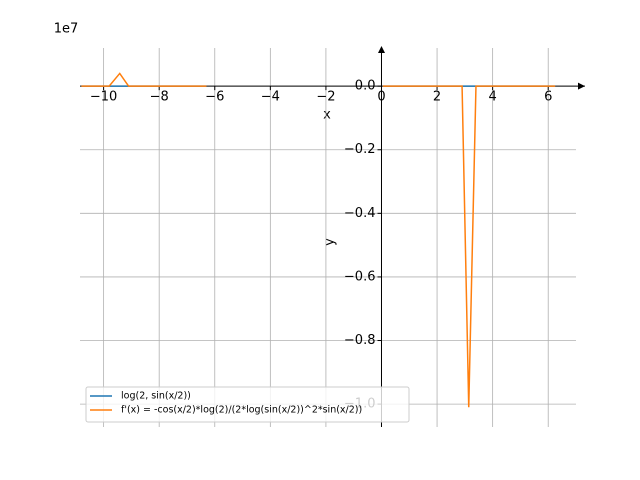 This screenshot has width=640, height=480. I want to click on x-tick-label: 2, so click(437, 97).